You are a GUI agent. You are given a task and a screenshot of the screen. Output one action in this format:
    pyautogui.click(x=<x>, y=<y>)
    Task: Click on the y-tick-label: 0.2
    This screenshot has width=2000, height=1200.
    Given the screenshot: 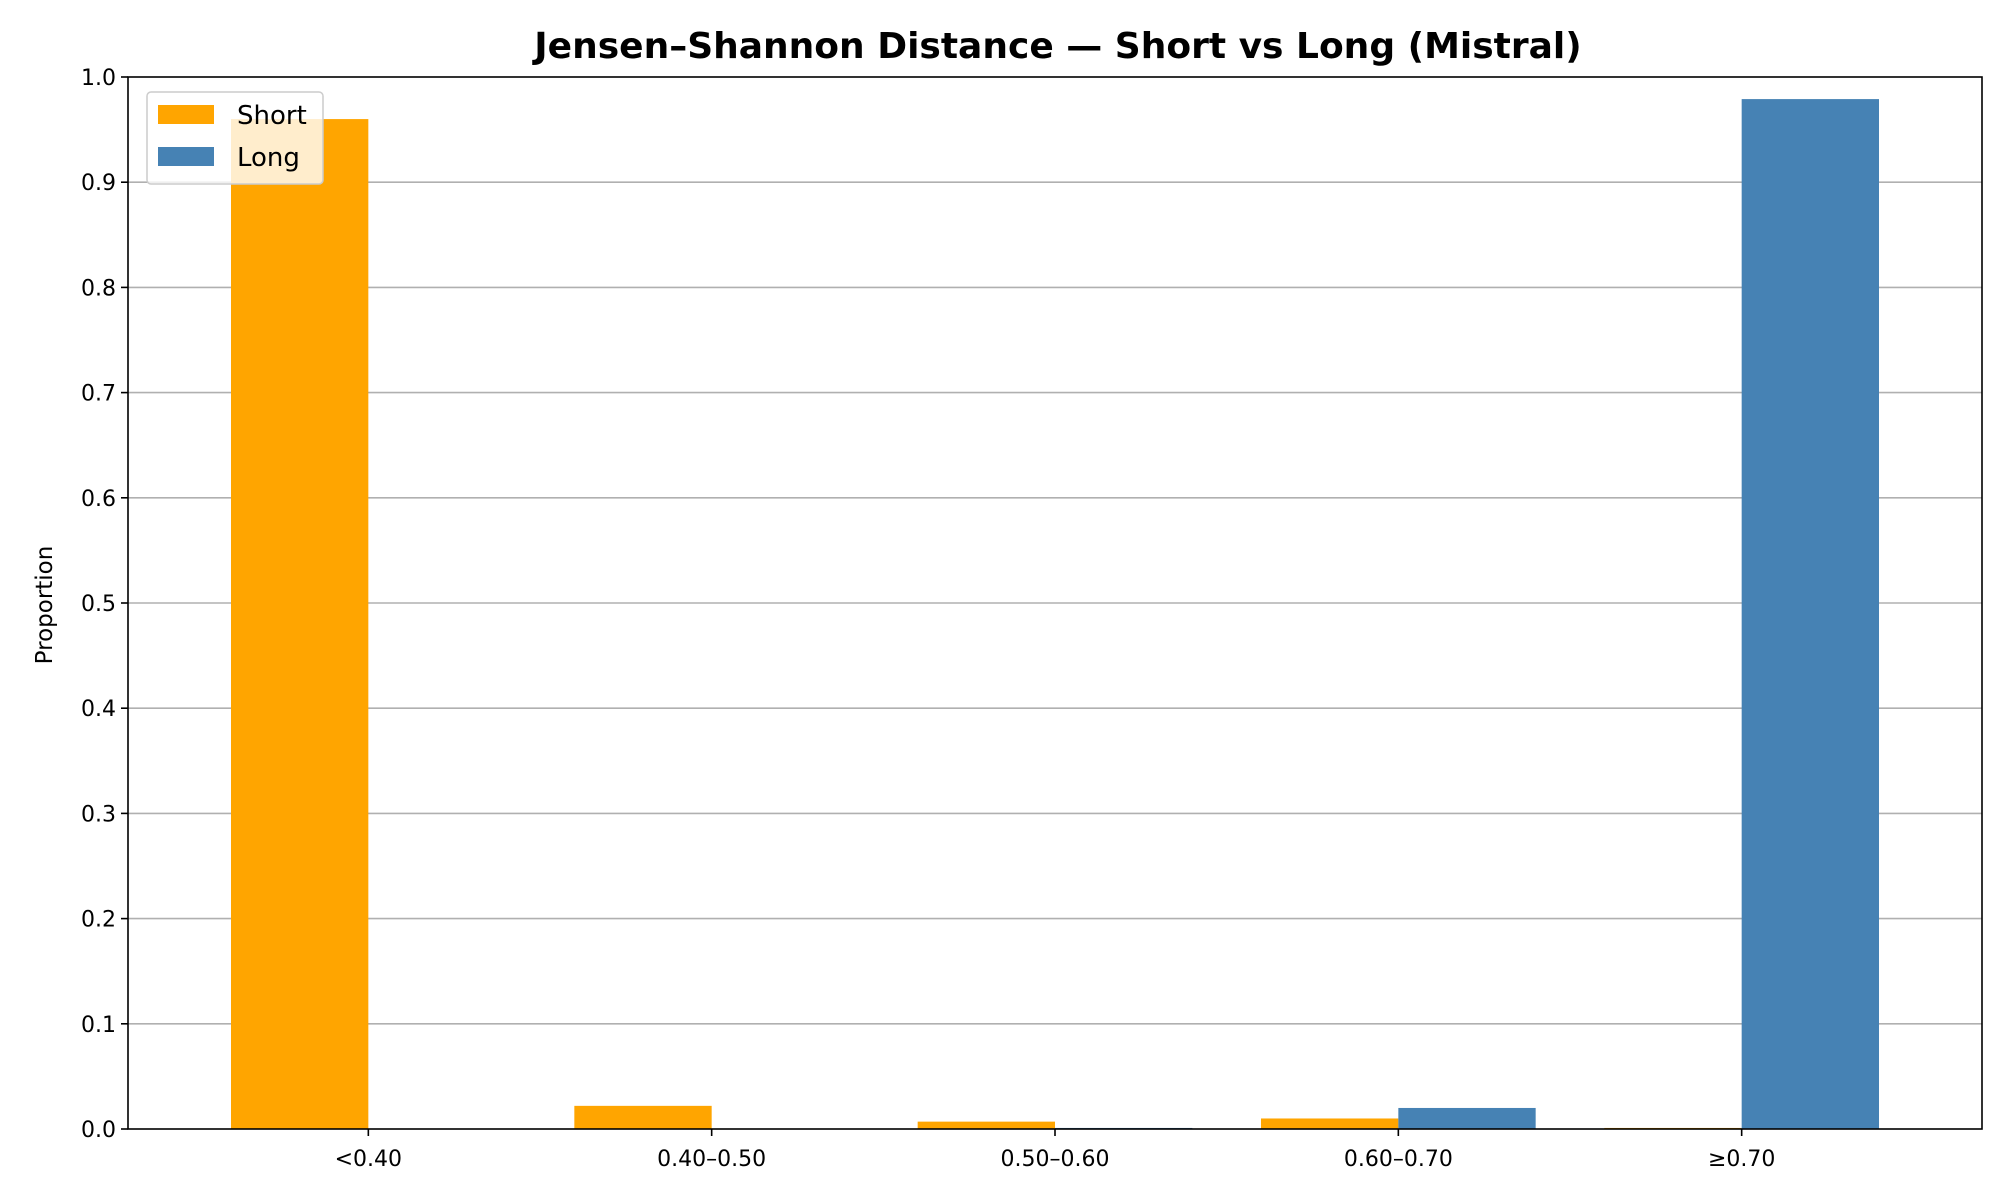 What is the action you would take?
    pyautogui.click(x=98, y=920)
    